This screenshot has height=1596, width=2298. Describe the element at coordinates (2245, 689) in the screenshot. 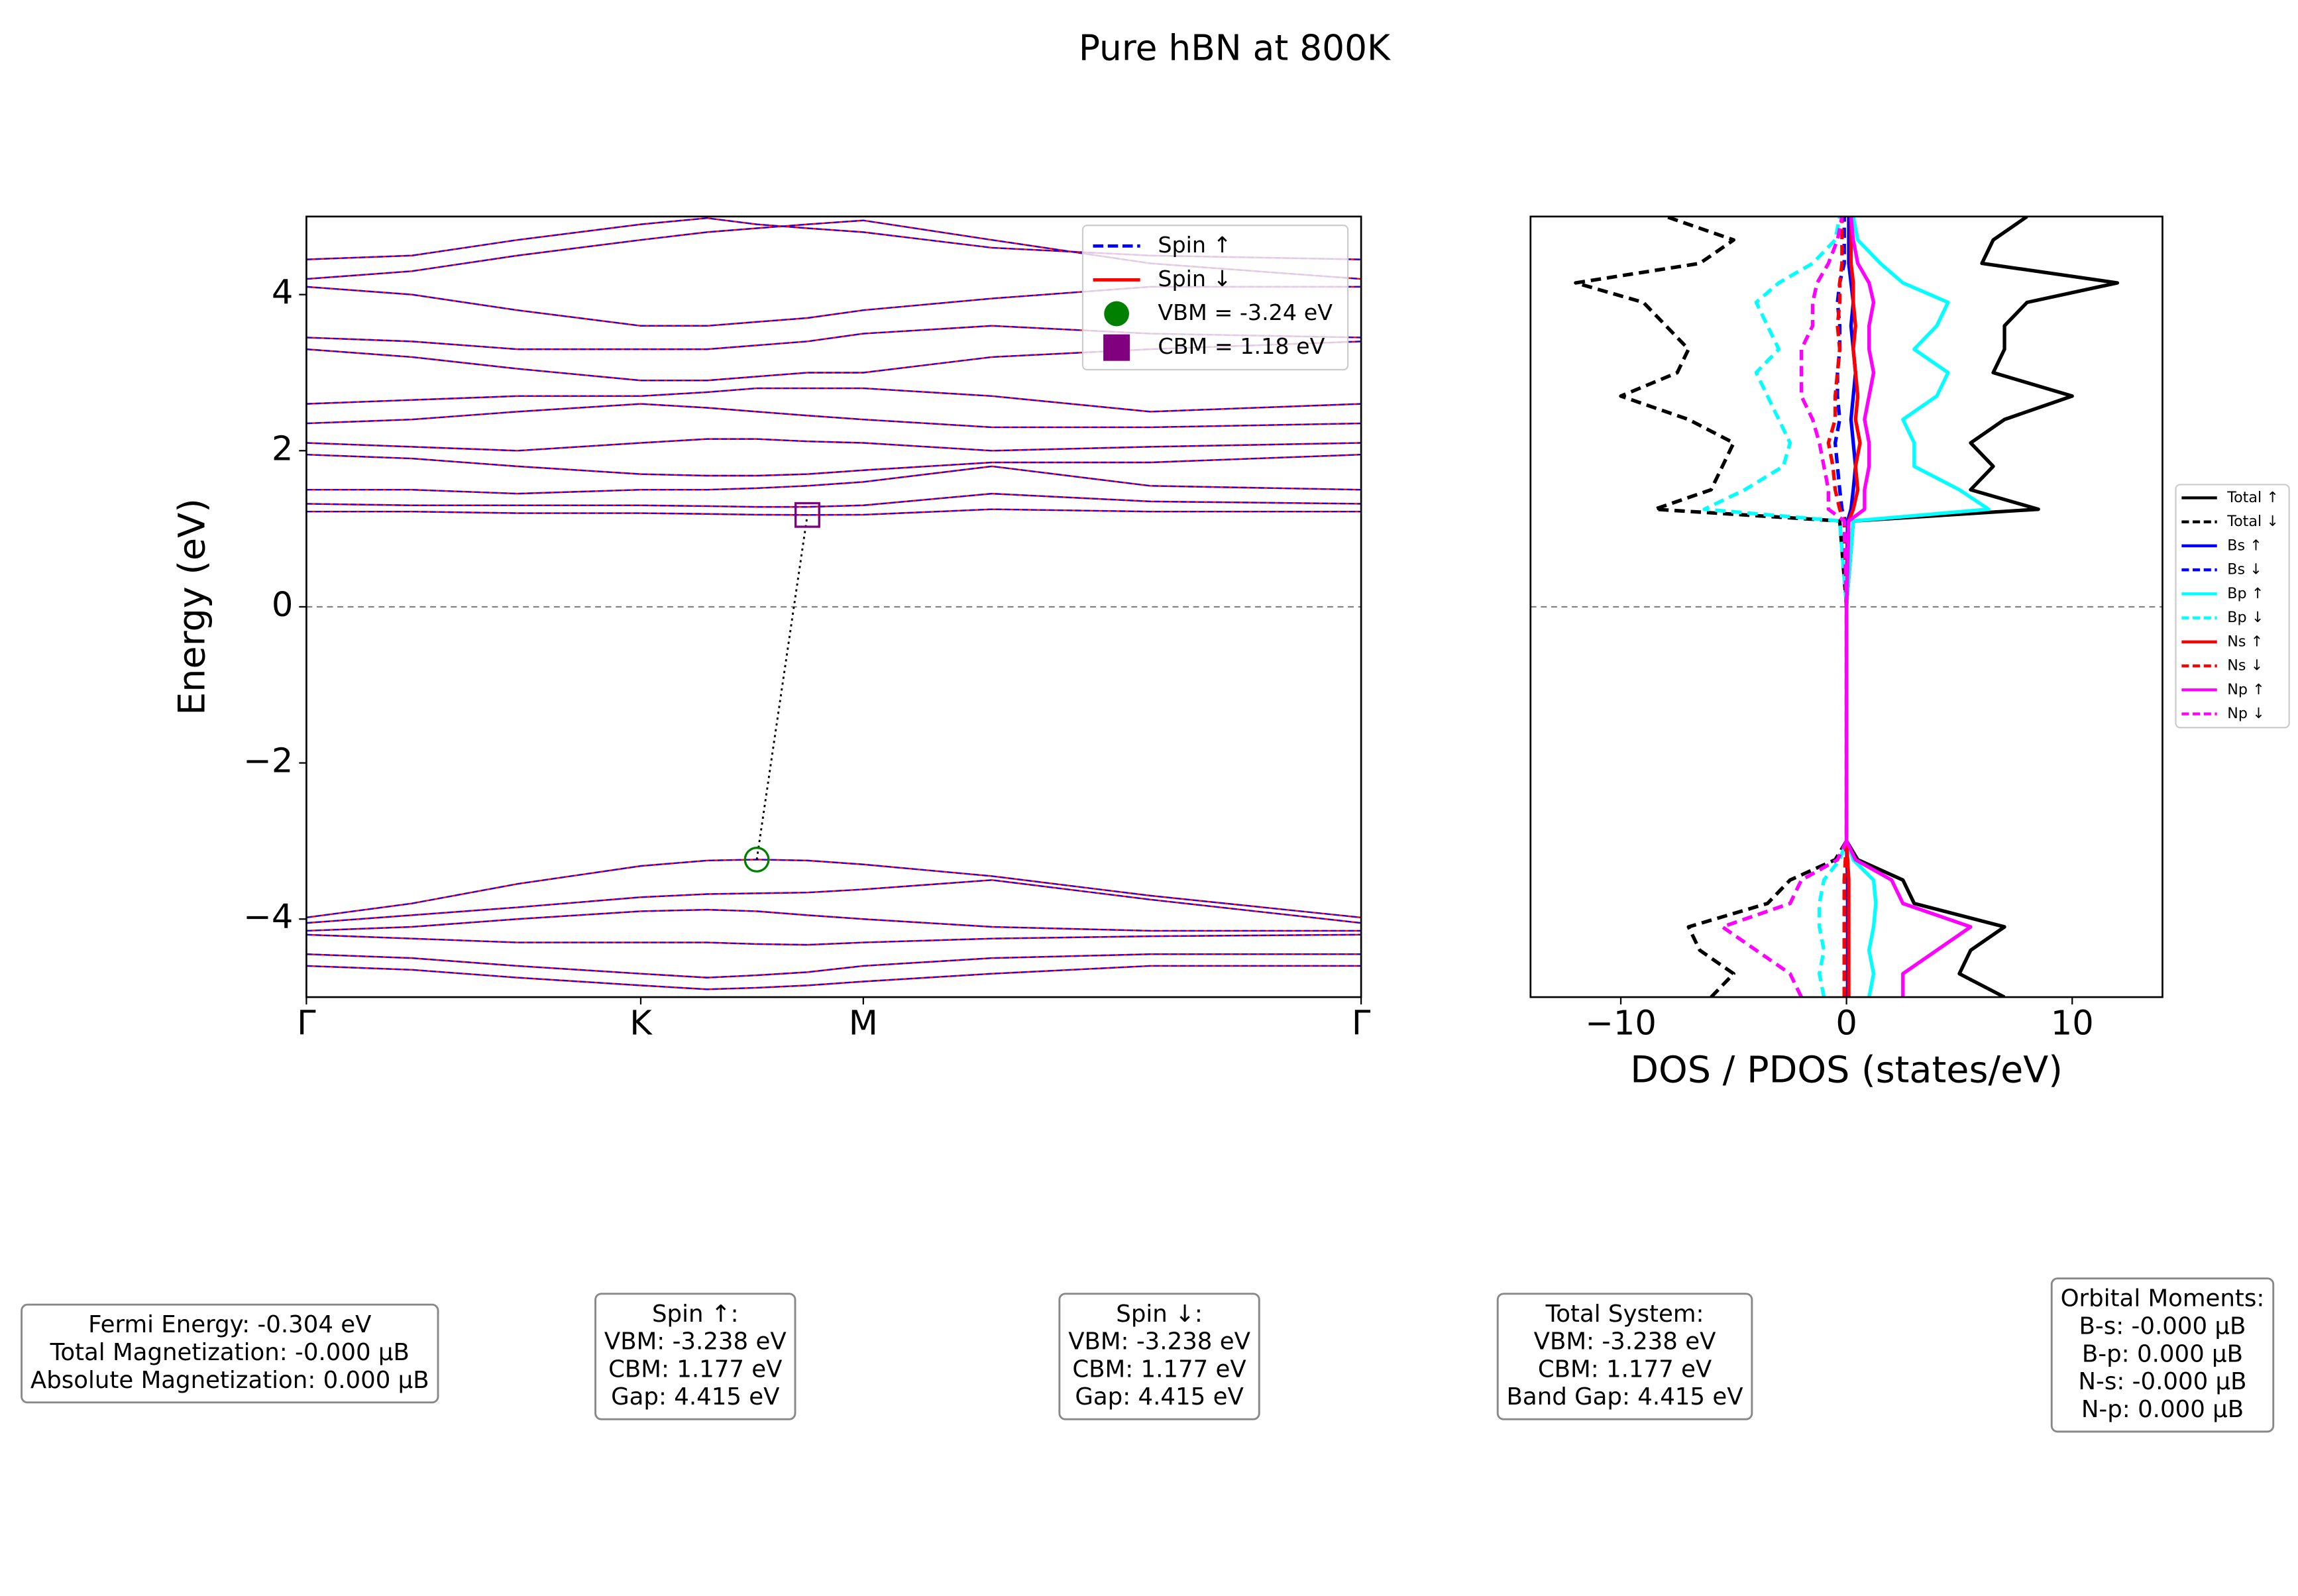

I see `legend-label: Np ↑` at that location.